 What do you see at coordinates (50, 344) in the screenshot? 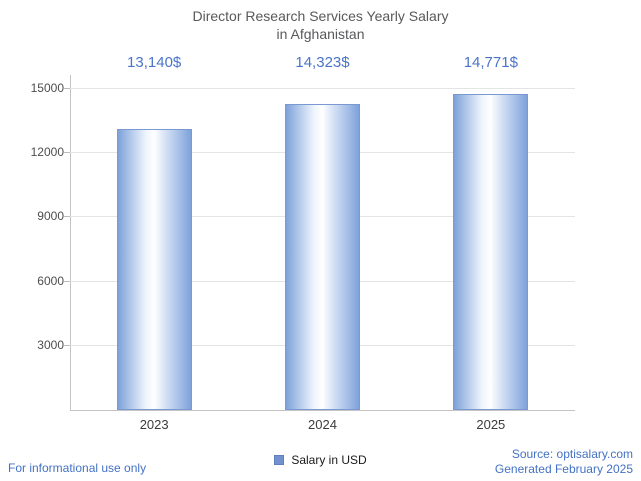
I see `y-tick-label: 3000` at bounding box center [50, 344].